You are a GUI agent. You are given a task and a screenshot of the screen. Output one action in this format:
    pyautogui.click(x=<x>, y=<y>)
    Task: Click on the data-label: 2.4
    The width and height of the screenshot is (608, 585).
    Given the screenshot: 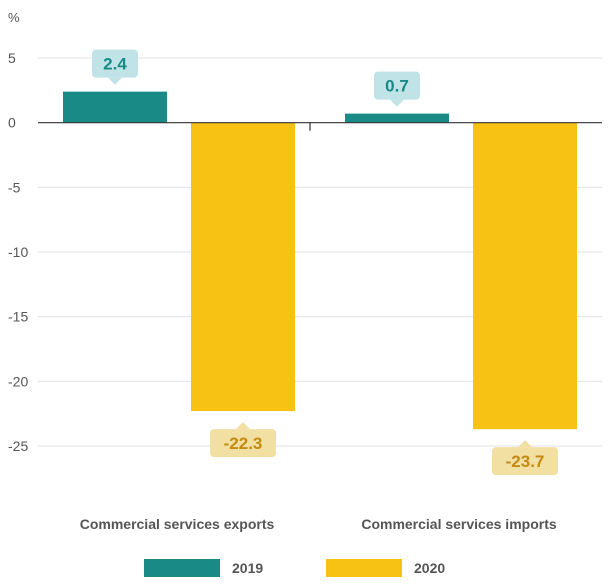 What is the action you would take?
    pyautogui.click(x=115, y=64)
    